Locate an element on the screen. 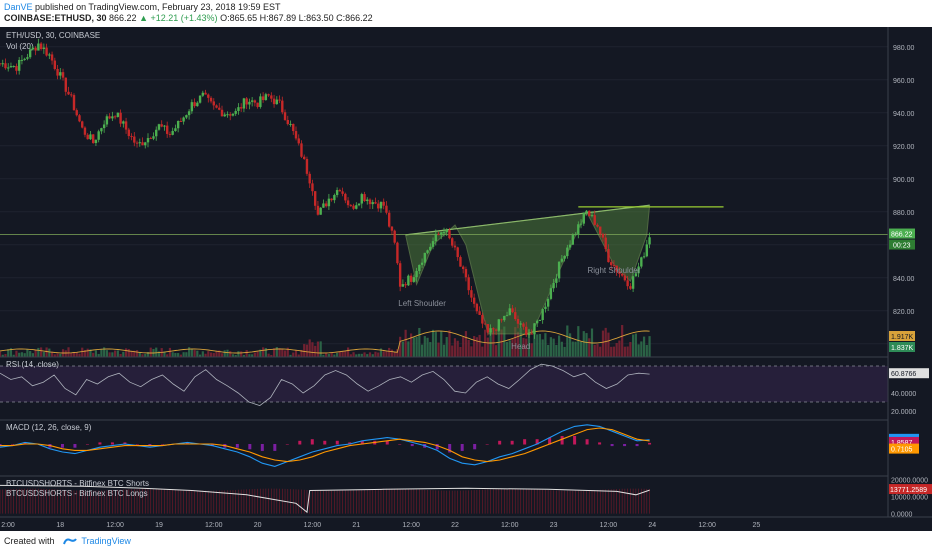  macd-value-label: 0.7105 is located at coordinates (902, 450).